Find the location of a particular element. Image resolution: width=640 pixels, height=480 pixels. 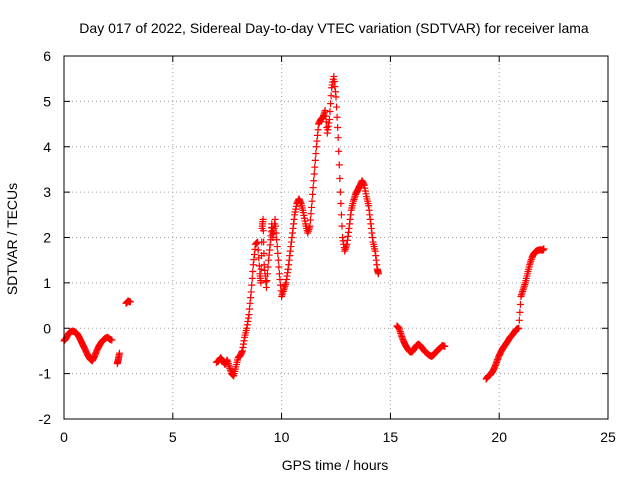

y-tick-label: 4 is located at coordinates (47, 147).